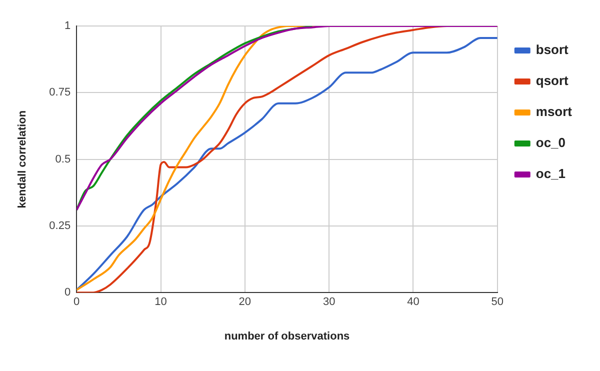 The width and height of the screenshot is (600, 371). I want to click on legend-label: bsort, so click(553, 50).